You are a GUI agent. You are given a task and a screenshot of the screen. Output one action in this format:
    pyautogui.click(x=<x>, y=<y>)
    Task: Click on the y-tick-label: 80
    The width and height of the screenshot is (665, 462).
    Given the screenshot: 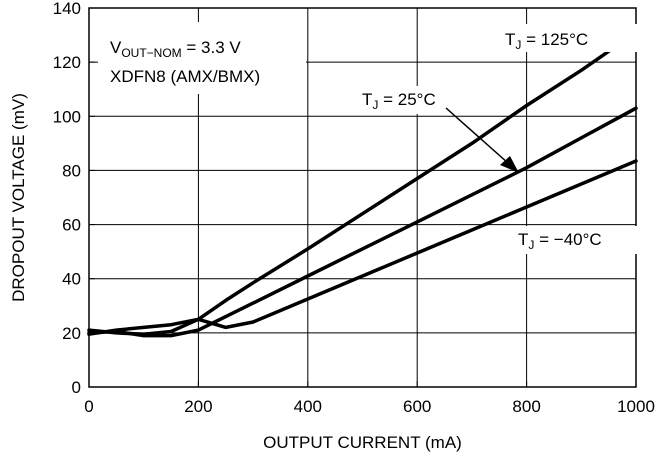 What is the action you would take?
    pyautogui.click(x=71, y=170)
    